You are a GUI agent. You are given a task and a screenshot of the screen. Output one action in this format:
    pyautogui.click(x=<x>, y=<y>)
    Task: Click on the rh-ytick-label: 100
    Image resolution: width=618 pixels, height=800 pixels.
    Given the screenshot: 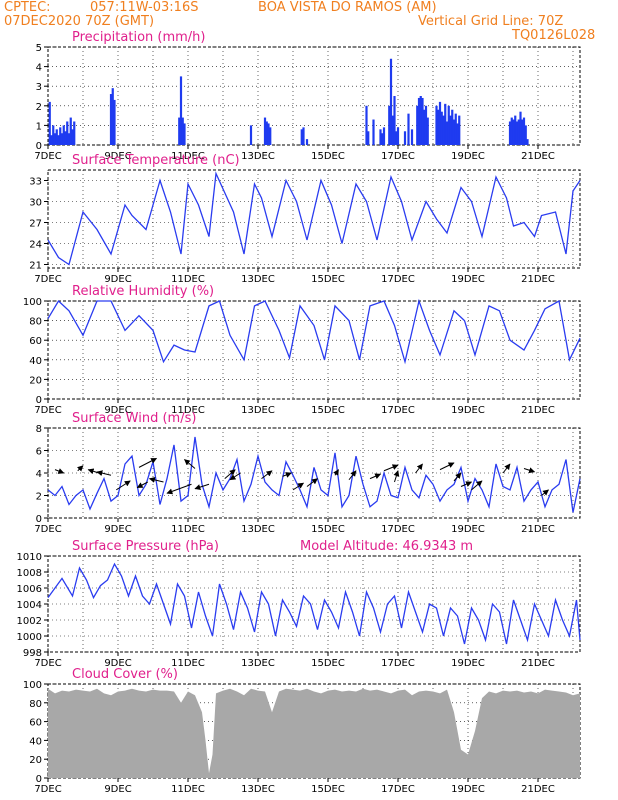 What is the action you would take?
    pyautogui.click(x=32, y=302)
    